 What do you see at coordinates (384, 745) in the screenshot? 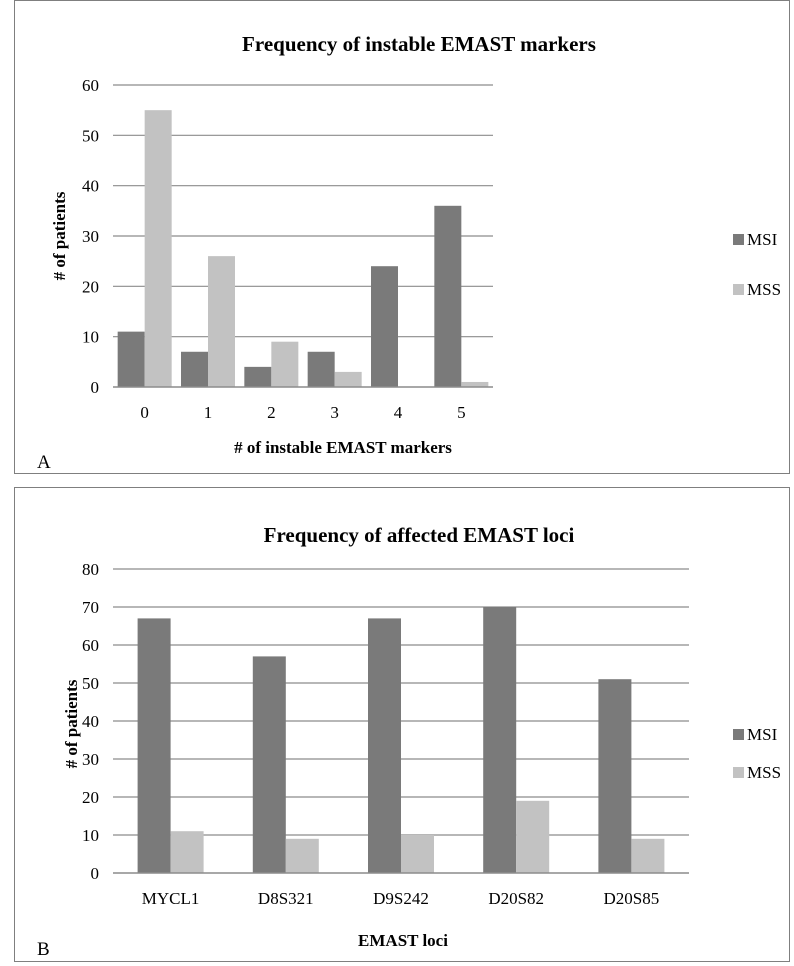
I see `chart-b-bar-msi-d9s242` at bounding box center [384, 745].